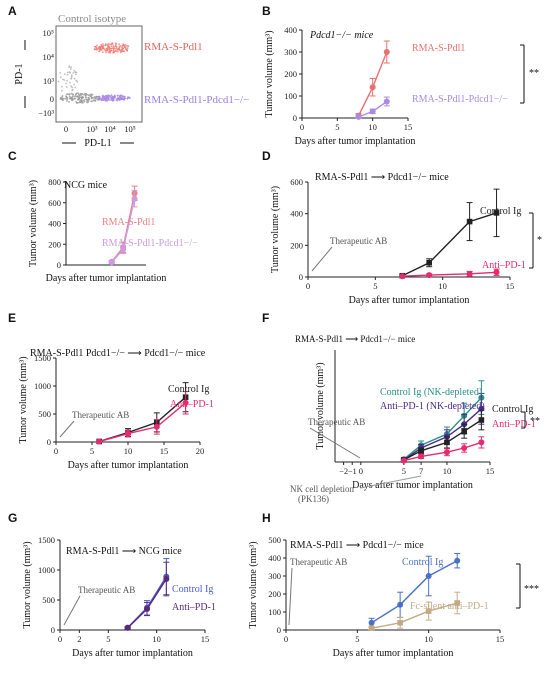 This screenshot has width=554, height=677. Describe the element at coordinates (290, 96) in the screenshot. I see `y-tick-label: 100` at that location.